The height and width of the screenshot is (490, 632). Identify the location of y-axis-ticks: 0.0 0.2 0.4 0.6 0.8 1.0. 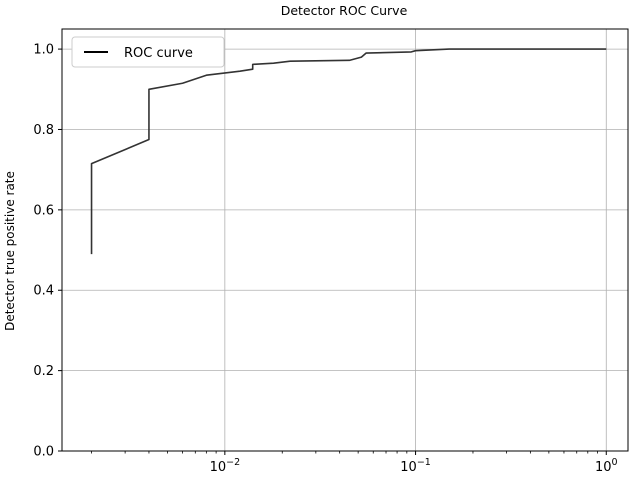
(47, 251).